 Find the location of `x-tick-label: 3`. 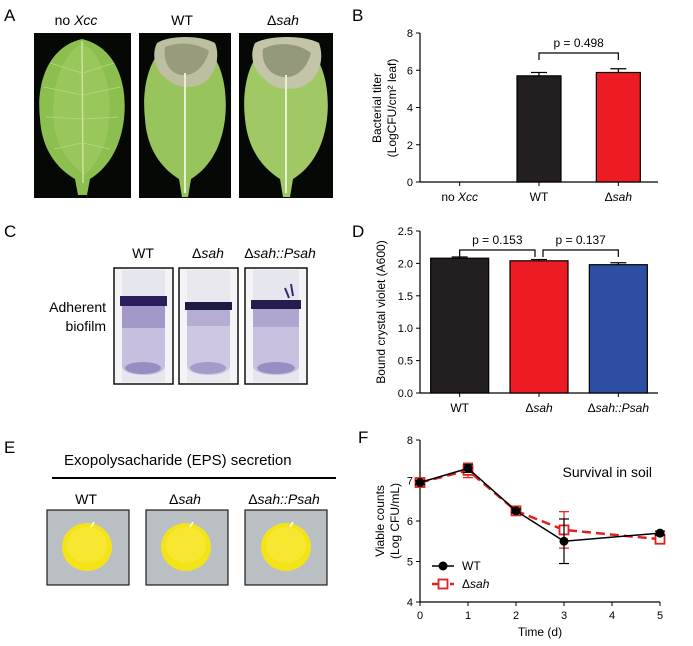

x-tick-label: 3 is located at coordinates (564, 616).